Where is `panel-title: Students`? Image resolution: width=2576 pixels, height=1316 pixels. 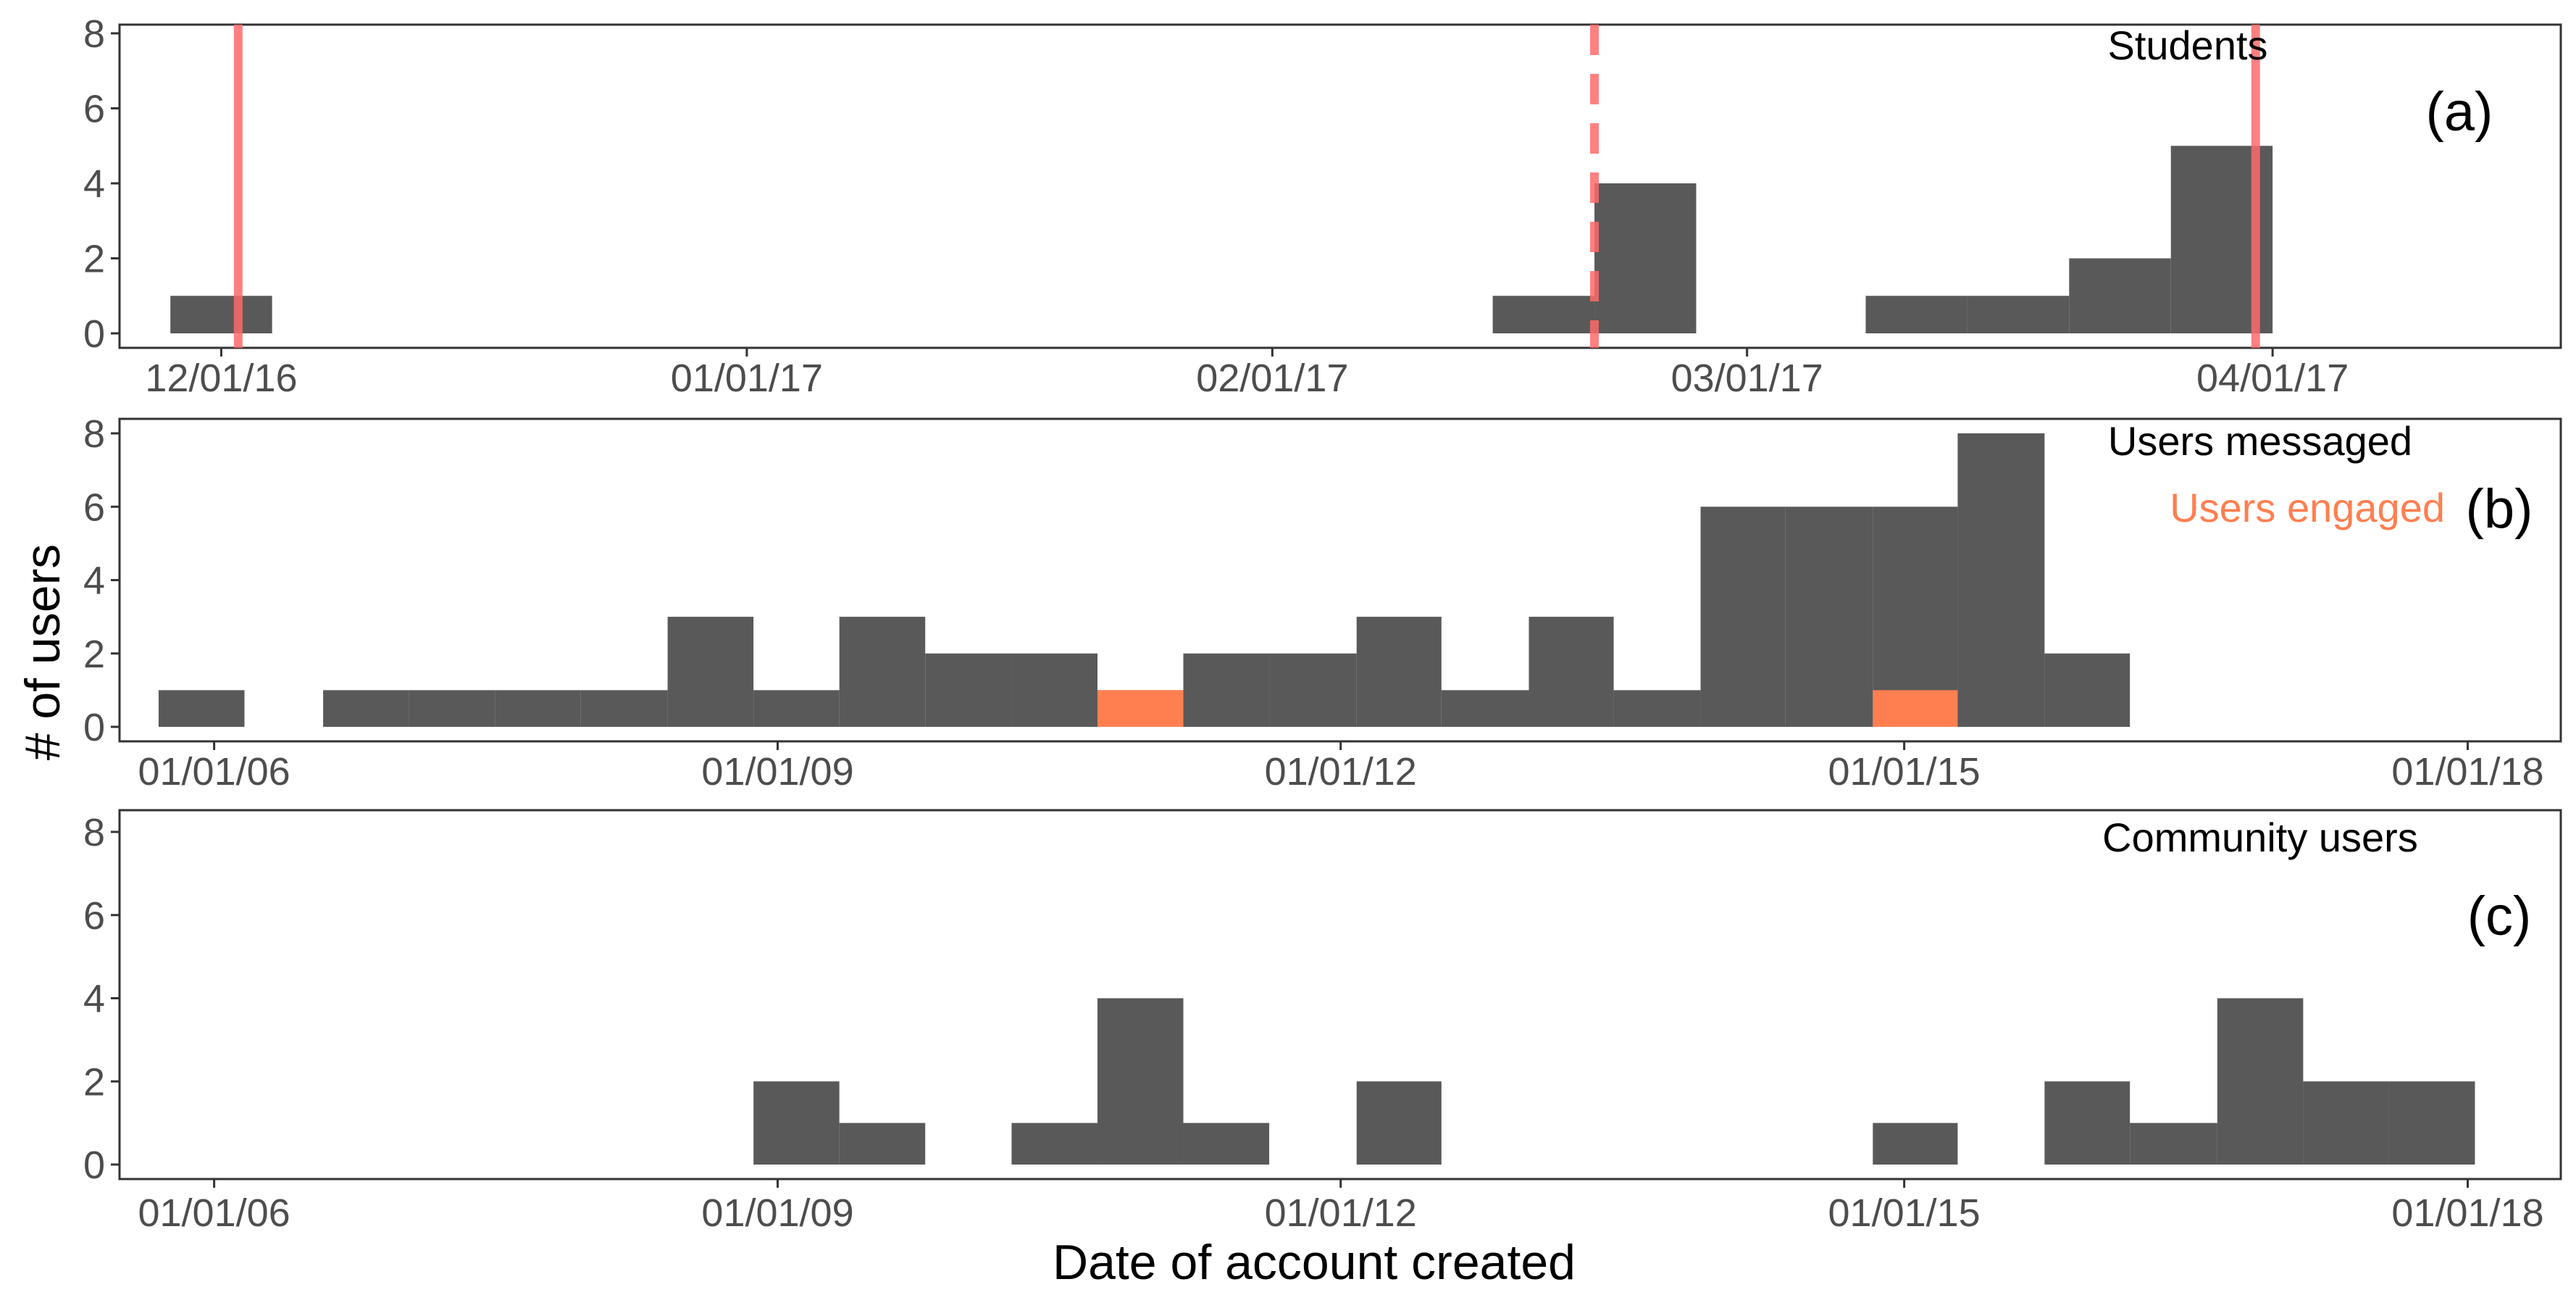
panel-title: Students is located at coordinates (2187, 45).